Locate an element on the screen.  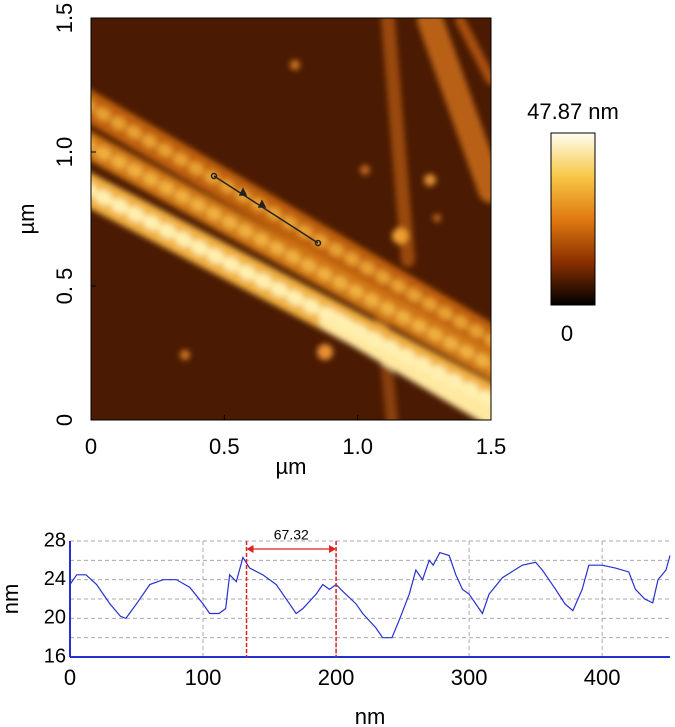
x-tick-label: 0.5 is located at coordinates (224, 446).